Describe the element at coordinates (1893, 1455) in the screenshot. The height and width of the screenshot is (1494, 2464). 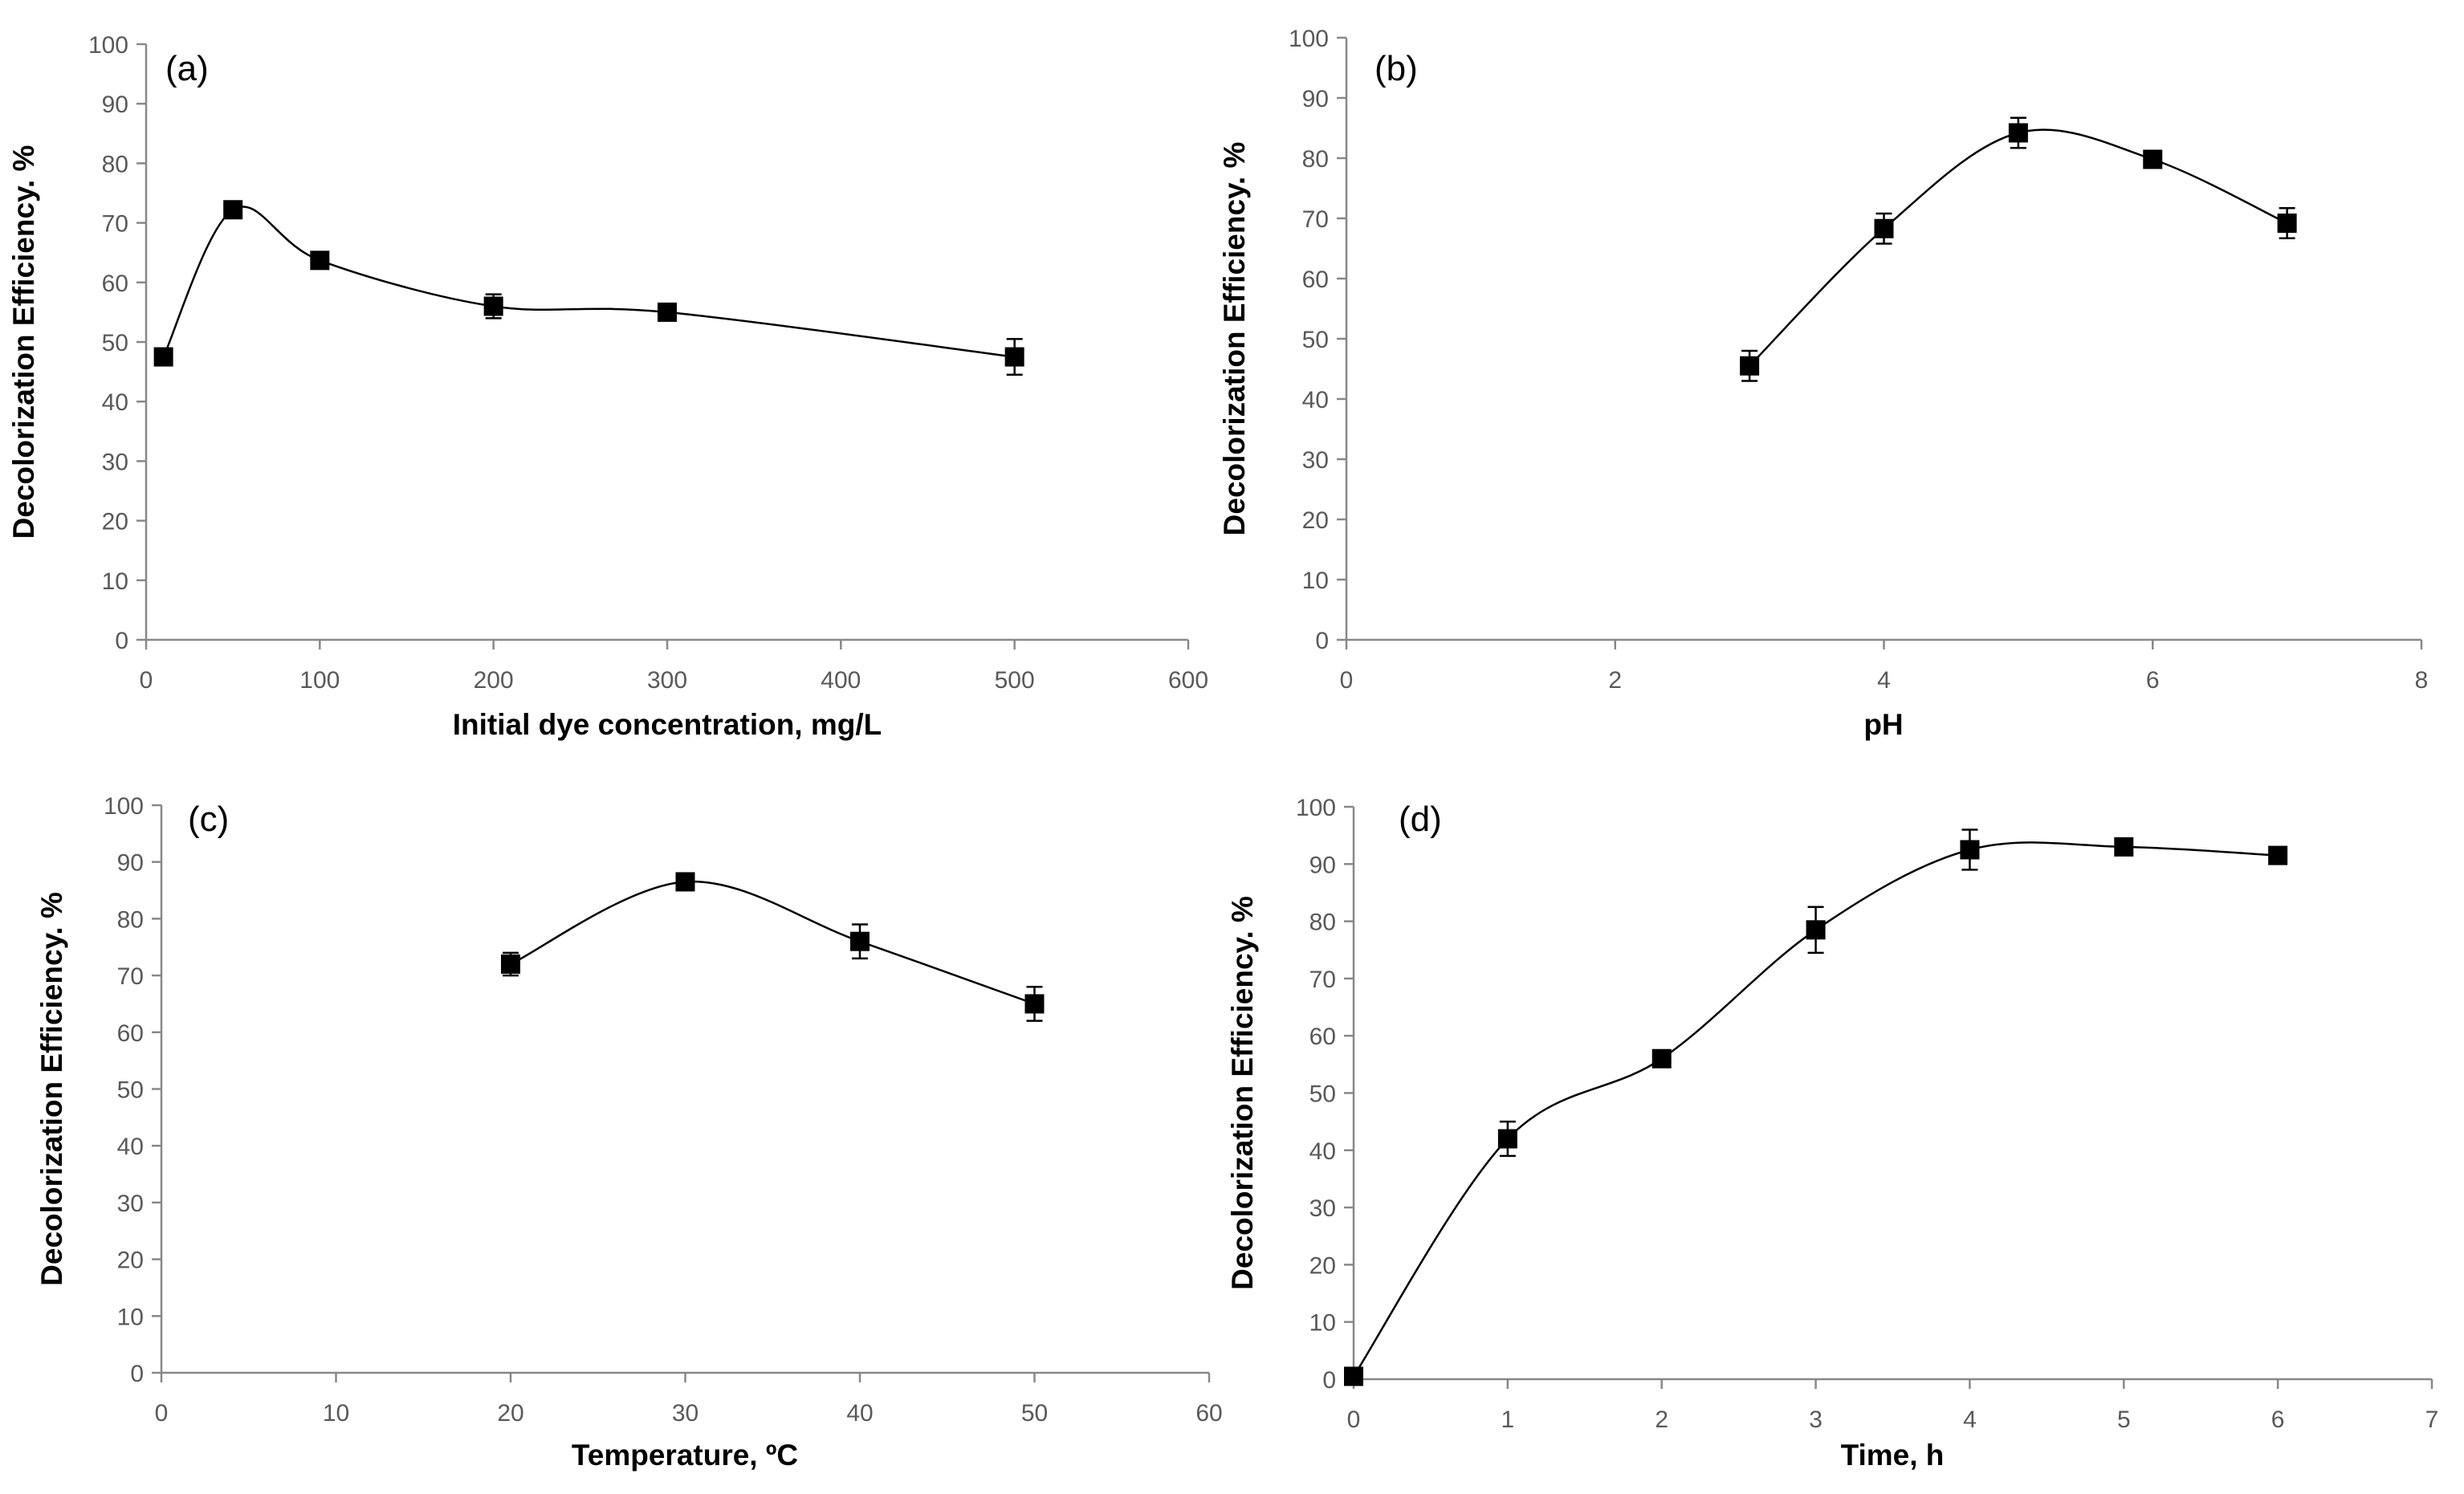
I see `x-axis-title: Time, h` at that location.